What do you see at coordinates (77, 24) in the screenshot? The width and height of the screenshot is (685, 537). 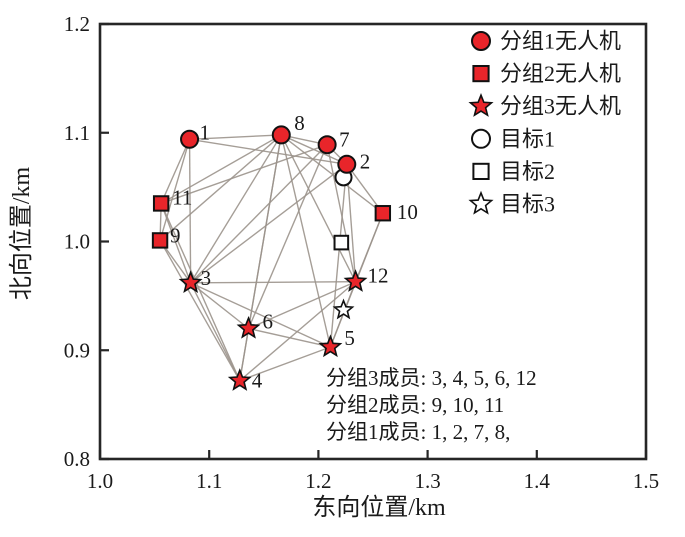 I see `y-tick-label: 1.2` at bounding box center [77, 24].